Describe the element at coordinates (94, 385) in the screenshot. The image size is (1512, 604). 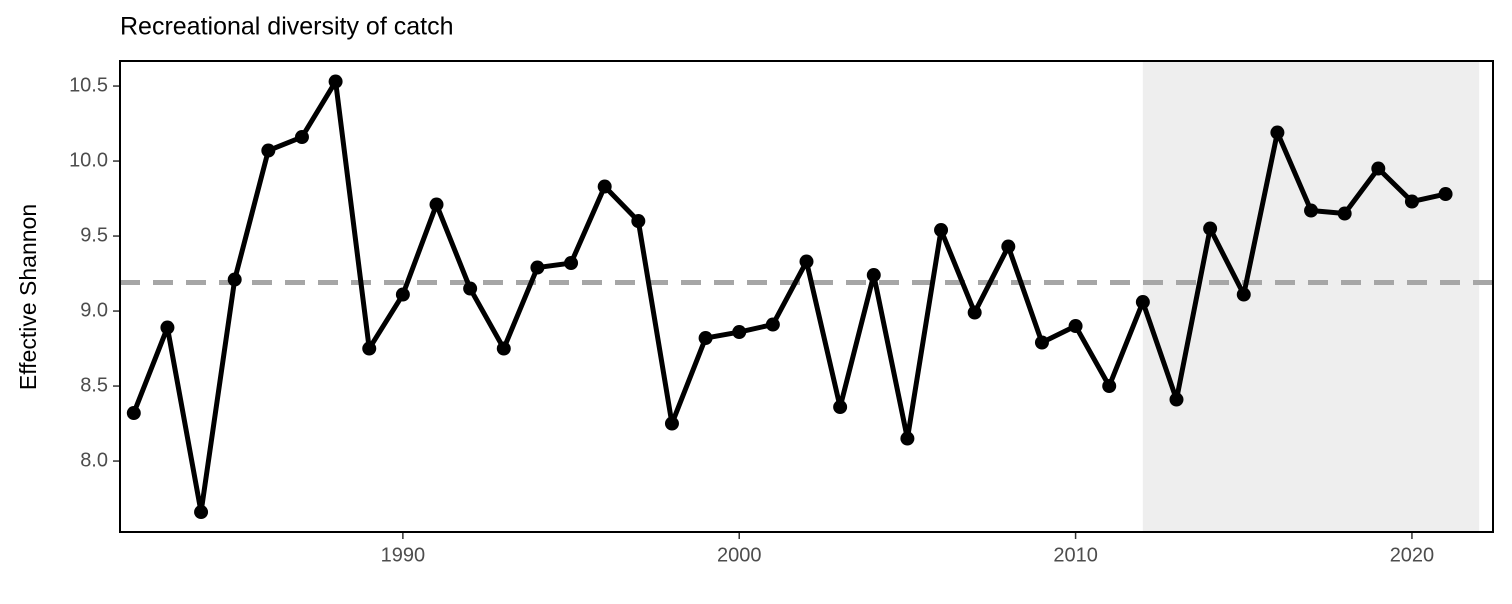
I see `y-tick-label: 8.5` at that location.